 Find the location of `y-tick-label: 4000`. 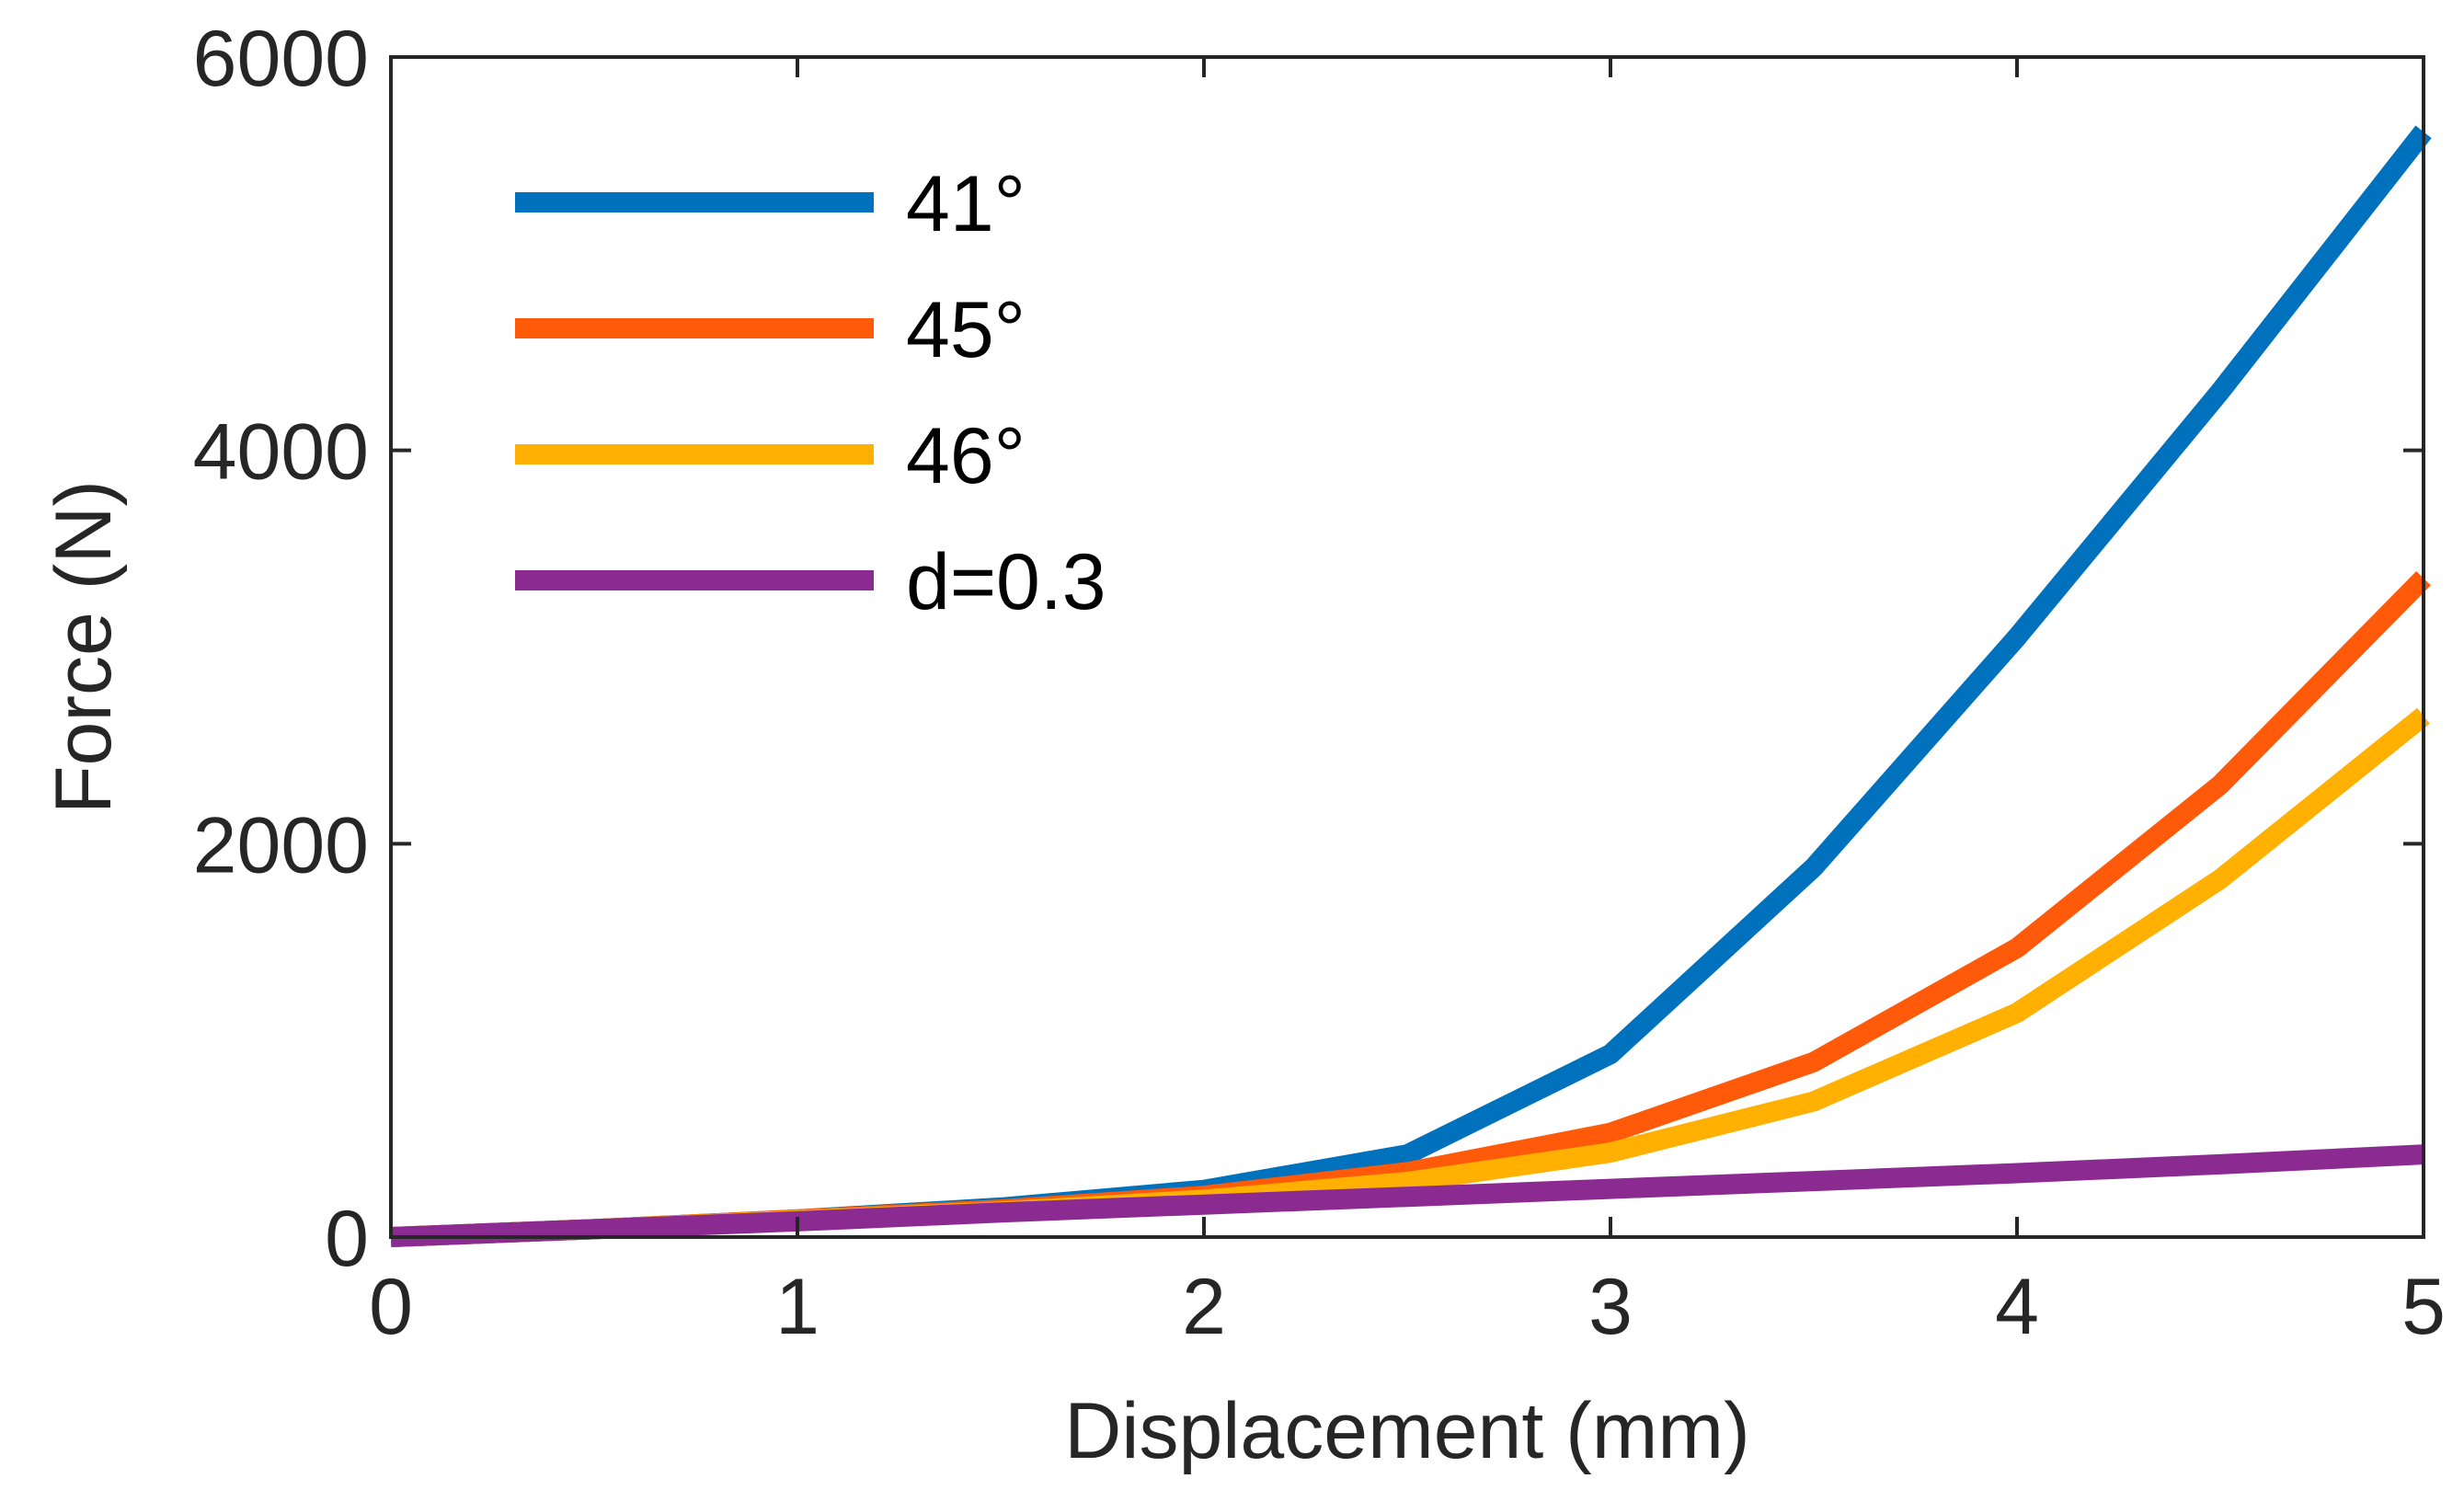

y-tick-label: 4000 is located at coordinates (281, 452).